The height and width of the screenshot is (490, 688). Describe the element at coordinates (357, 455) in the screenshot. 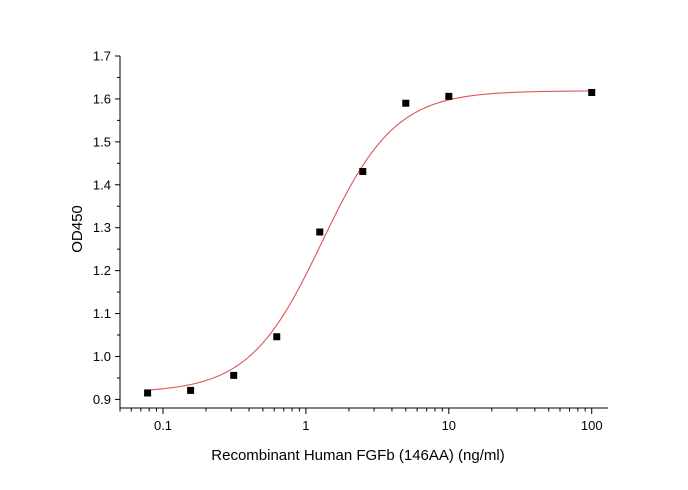

I see `x-axis-title: Recombinant Human FGFb (146AA) (ng/ml)` at that location.